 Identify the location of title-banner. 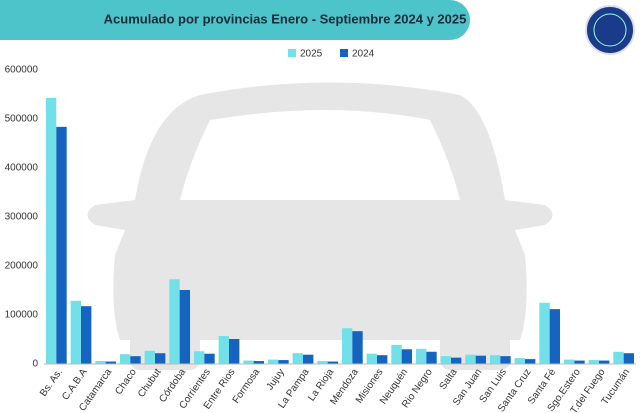
(235, 20).